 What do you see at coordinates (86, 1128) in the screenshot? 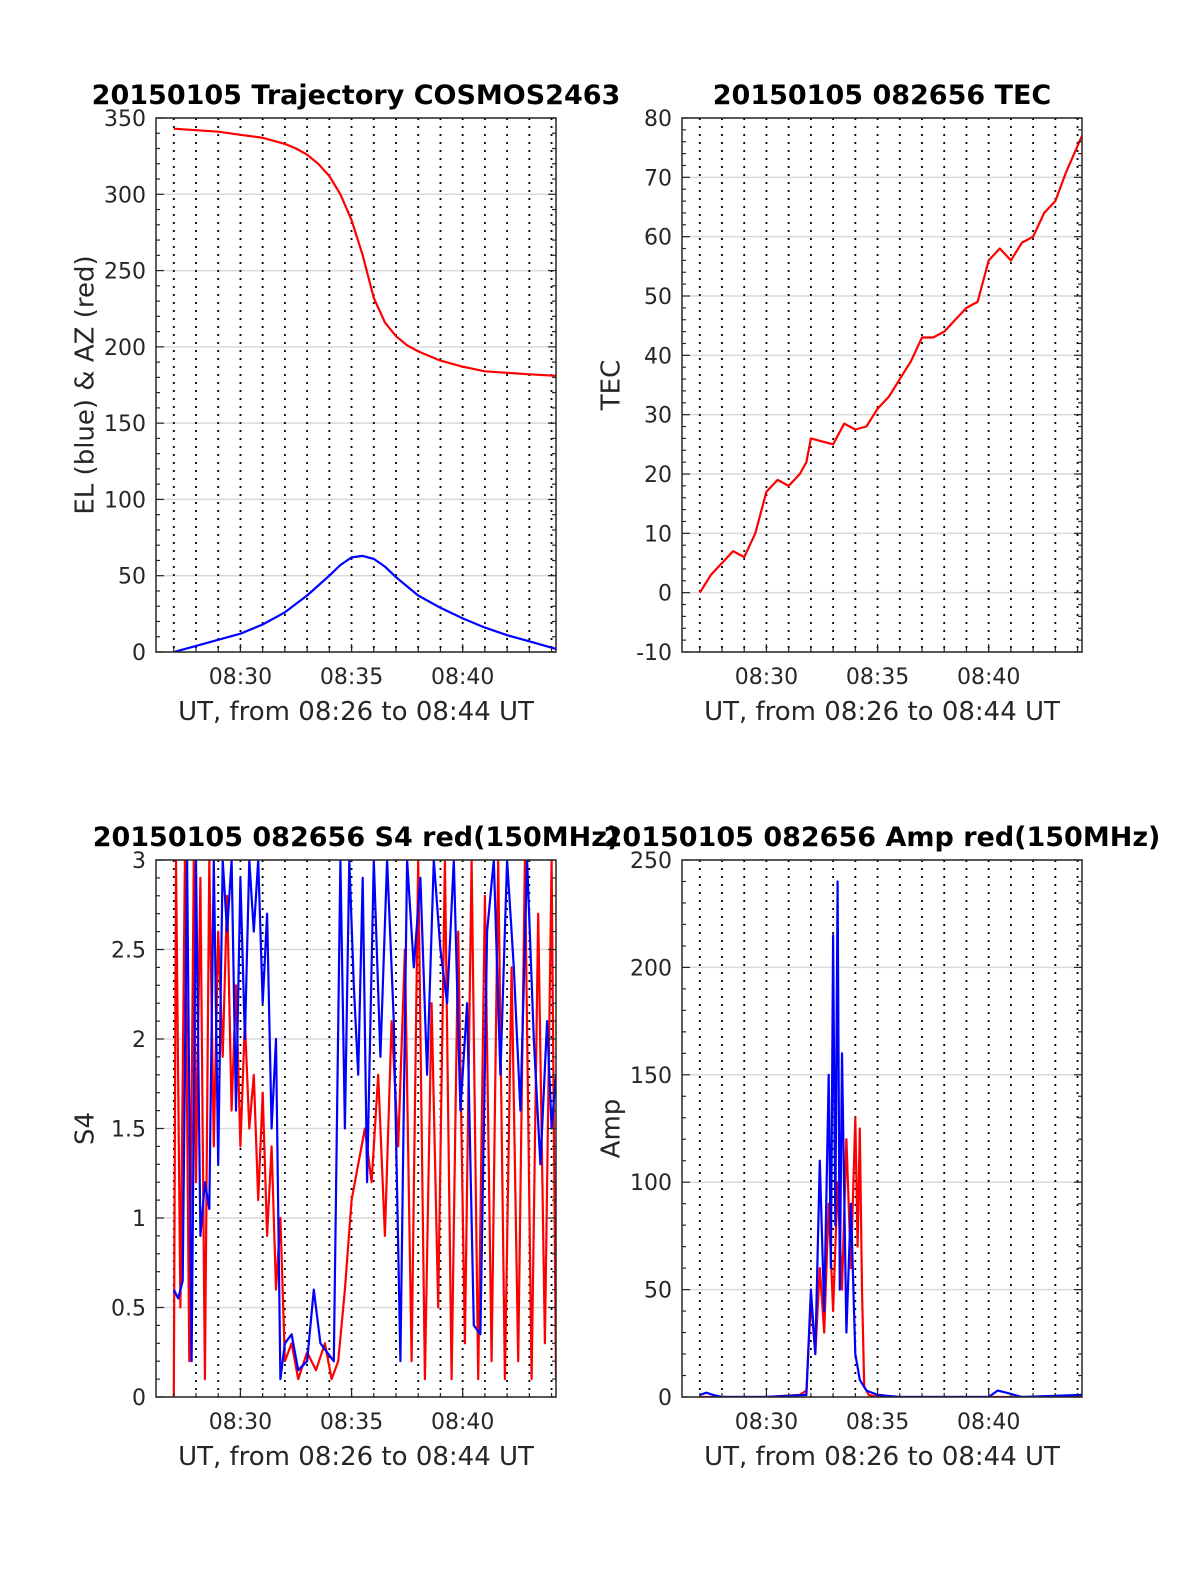
I see `y-axis-label: S4` at bounding box center [86, 1128].